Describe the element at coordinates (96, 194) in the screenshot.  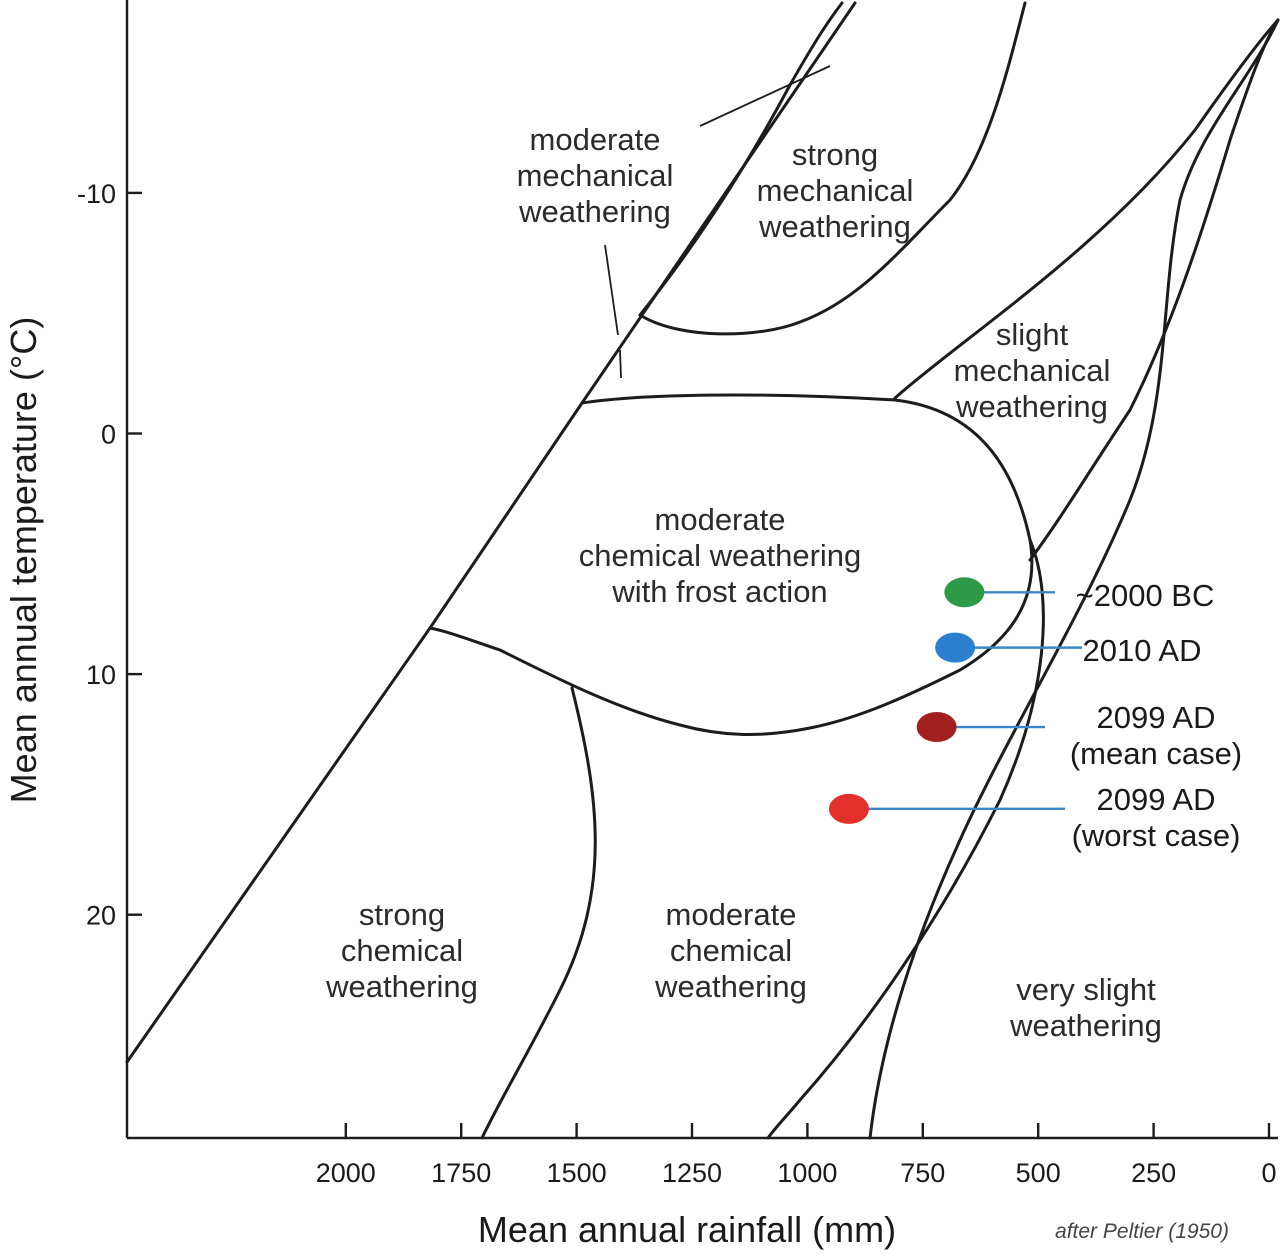
I see `y-tick-label: -10` at that location.